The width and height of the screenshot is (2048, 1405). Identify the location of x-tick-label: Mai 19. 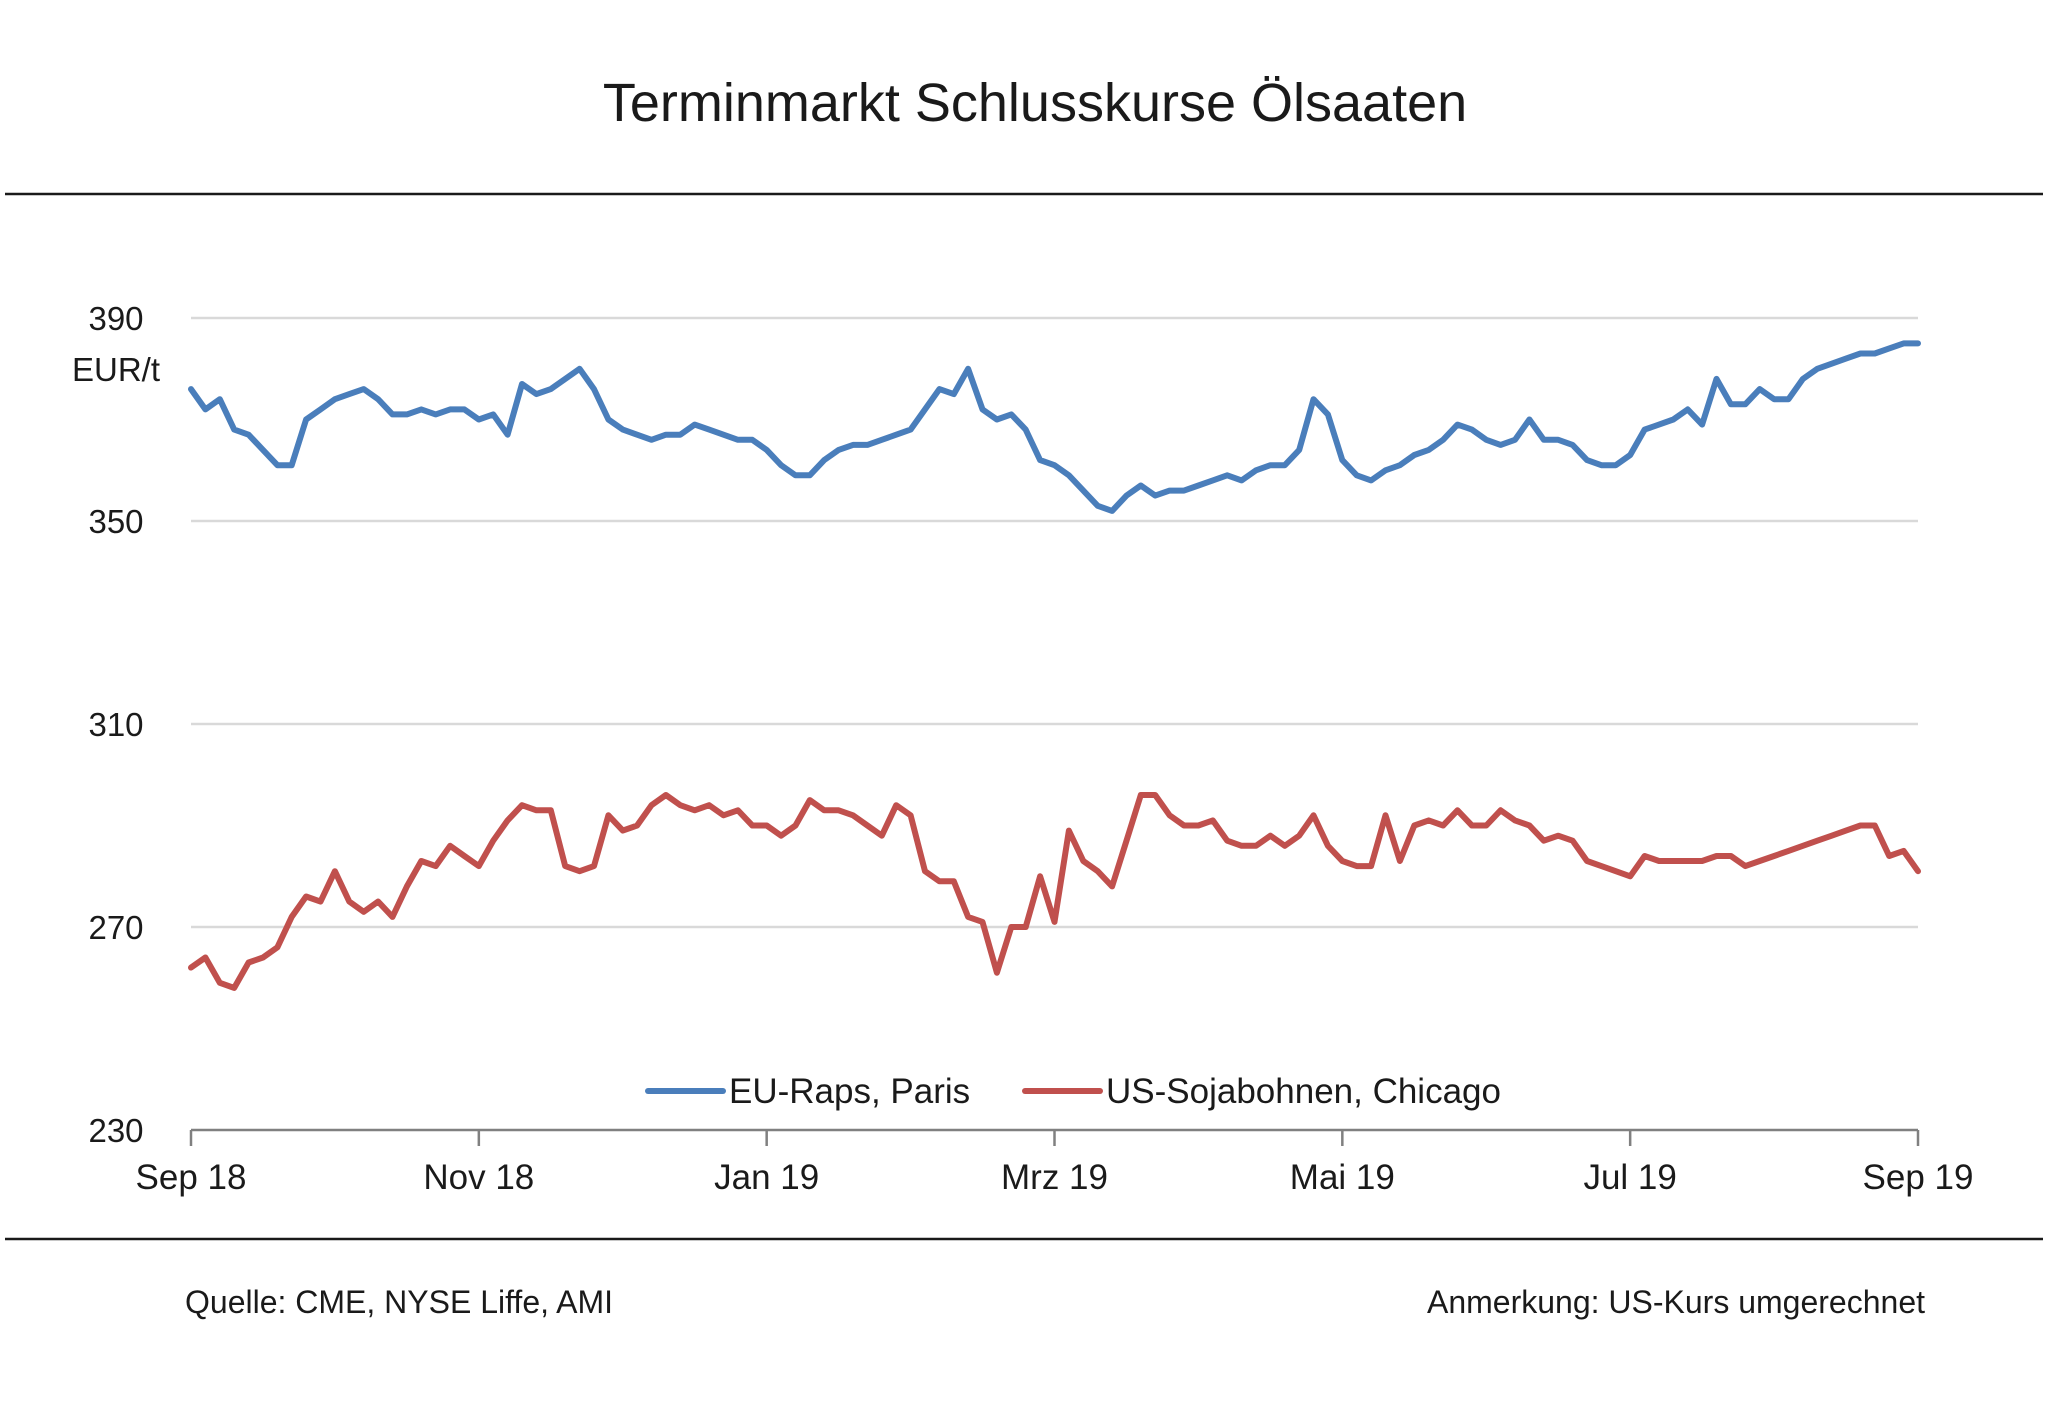
(1342, 1177).